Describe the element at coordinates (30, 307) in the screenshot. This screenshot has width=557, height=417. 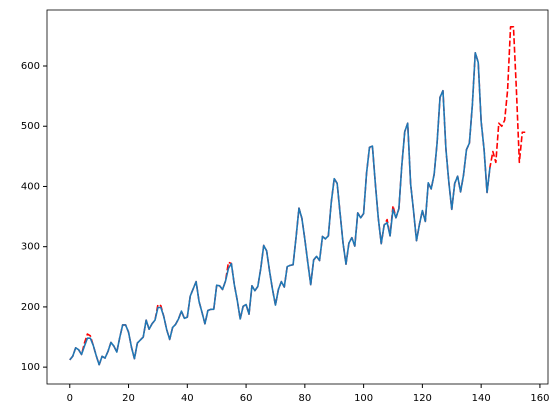
I see `y-tick-label: 200` at that location.